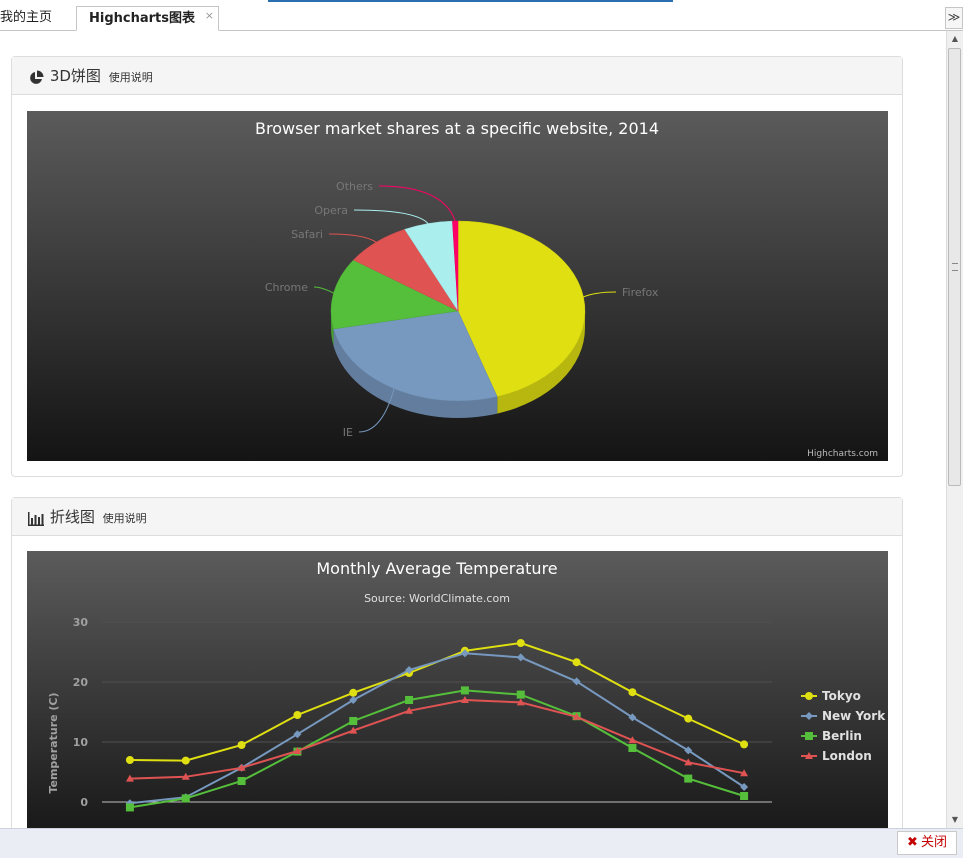 The width and height of the screenshot is (963, 858). Describe the element at coordinates (286, 287) in the screenshot. I see `pie-data-label-chrome: Chrome` at that location.